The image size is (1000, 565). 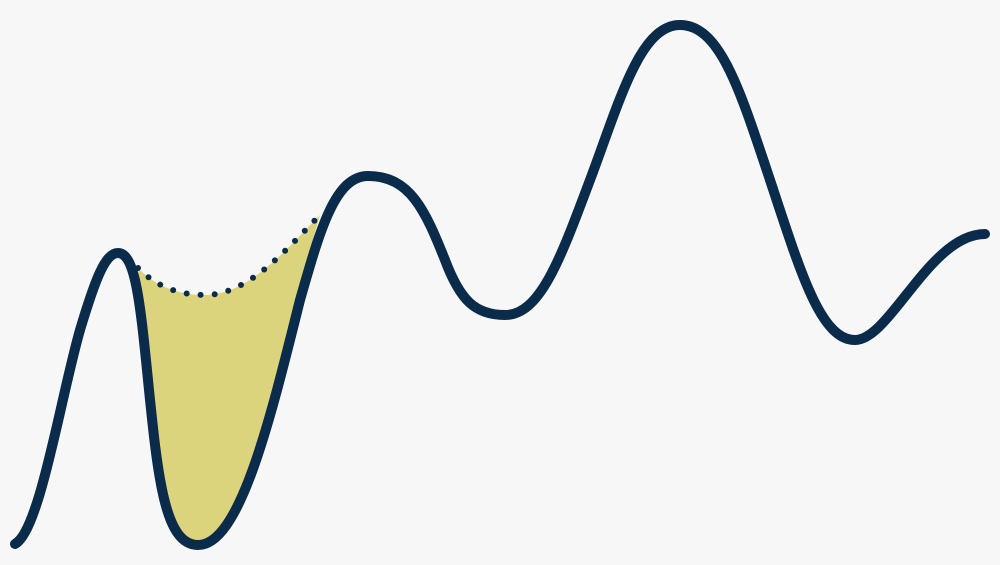 I want to click on dotted-boundary-arc, so click(x=229, y=255).